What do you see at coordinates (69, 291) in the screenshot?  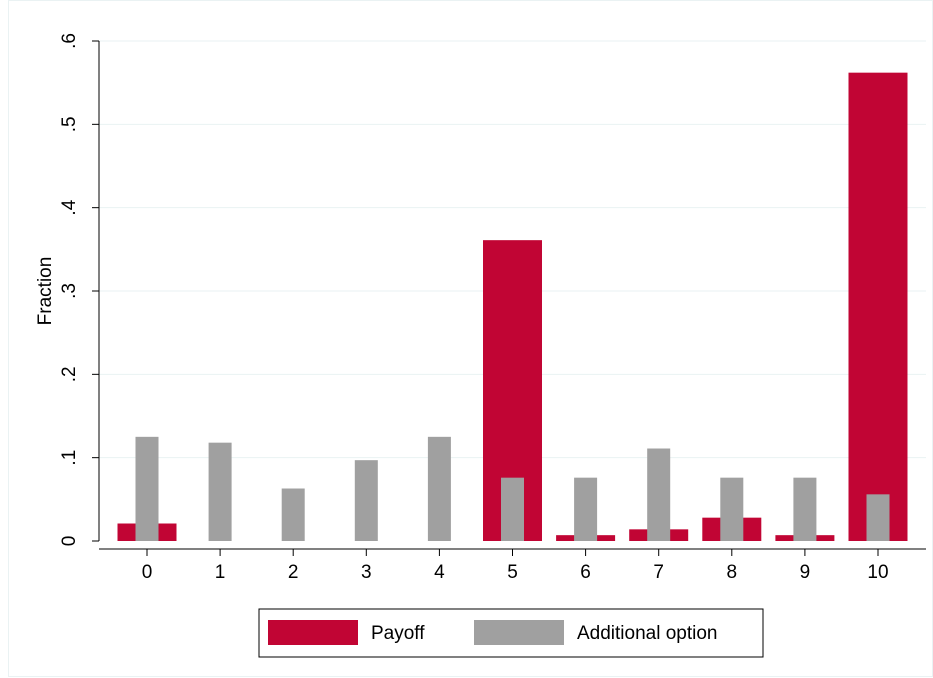 I see `y-tick-label: .3` at bounding box center [69, 291].